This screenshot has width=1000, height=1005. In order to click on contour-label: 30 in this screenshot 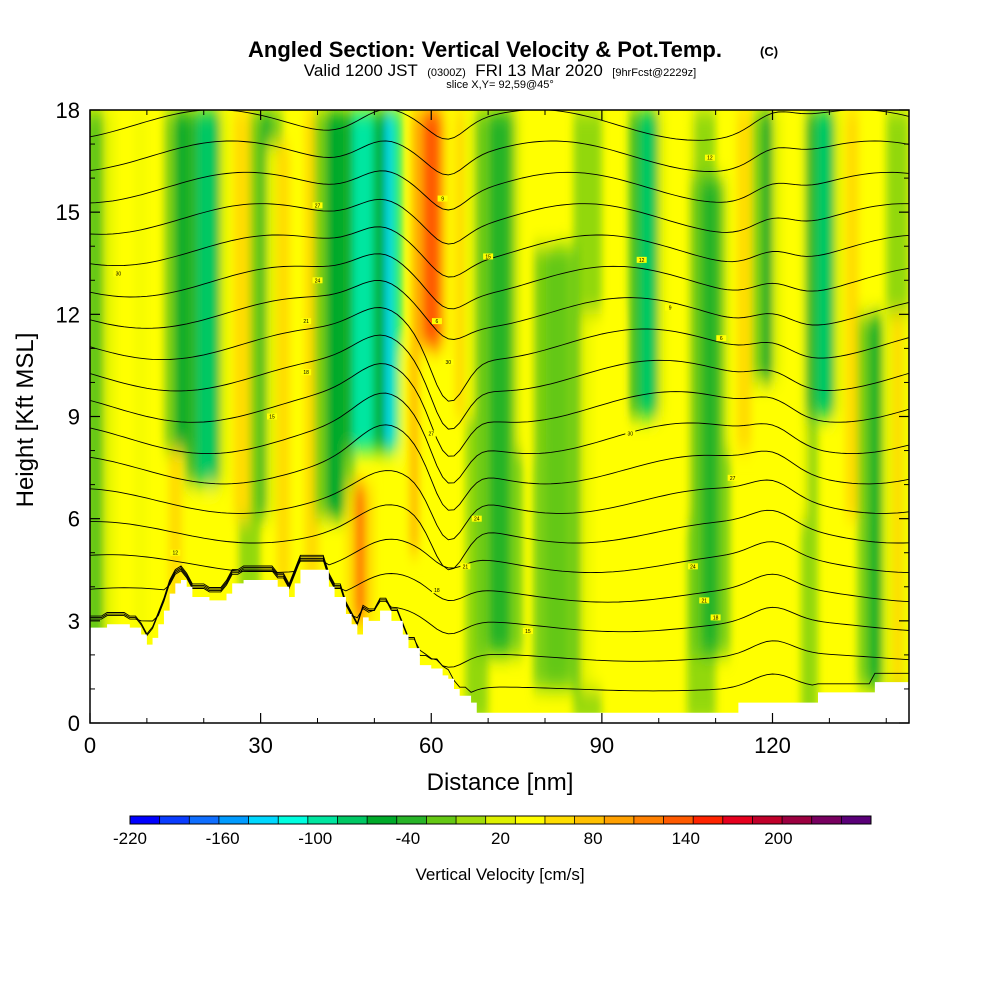, I will do `click(630, 434)`.